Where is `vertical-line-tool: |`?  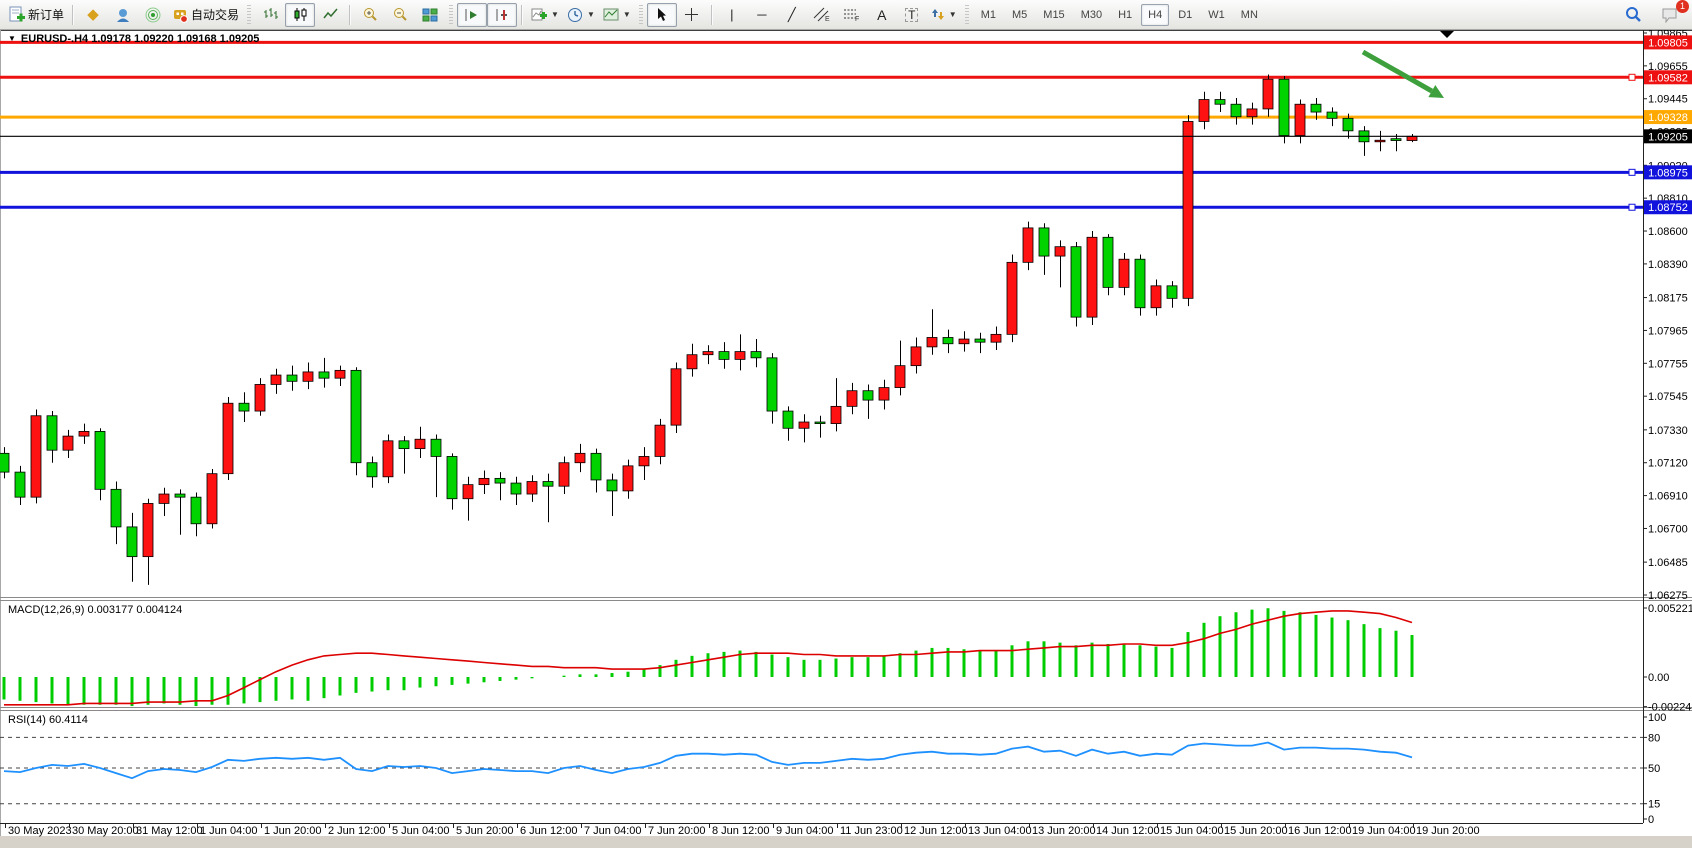
vertical-line-tool: | is located at coordinates (732, 15).